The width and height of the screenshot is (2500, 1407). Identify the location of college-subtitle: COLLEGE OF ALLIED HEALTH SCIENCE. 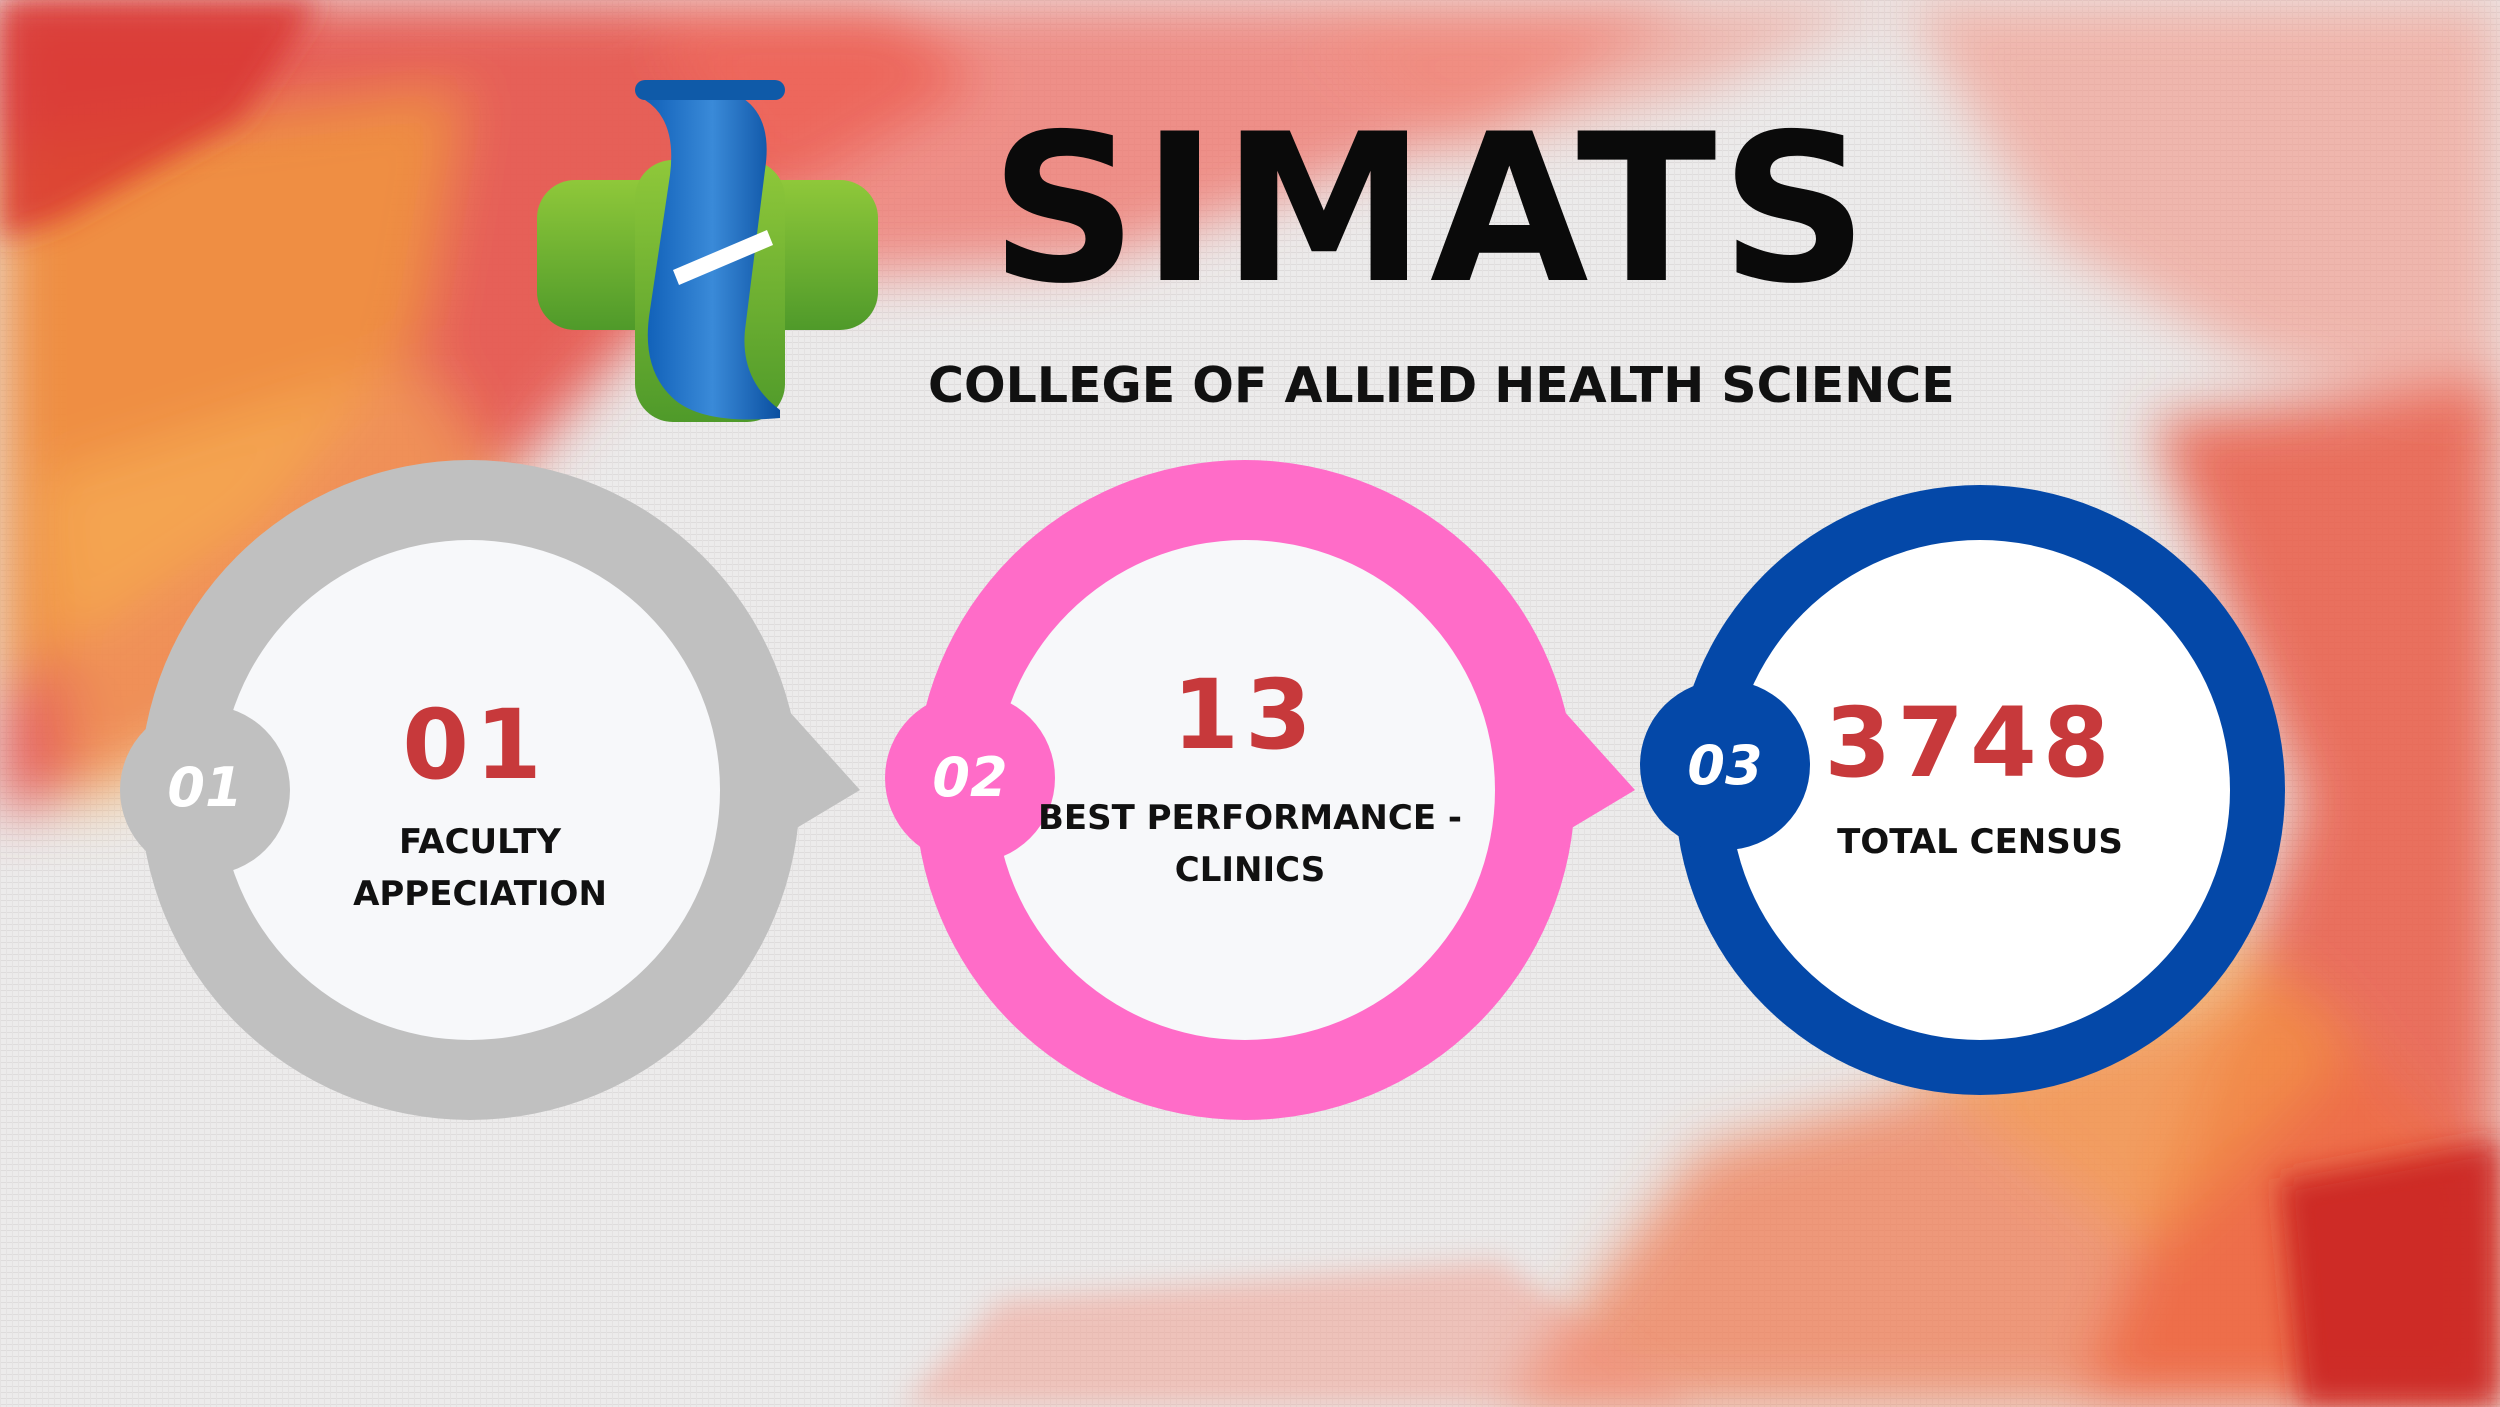
(1441, 385).